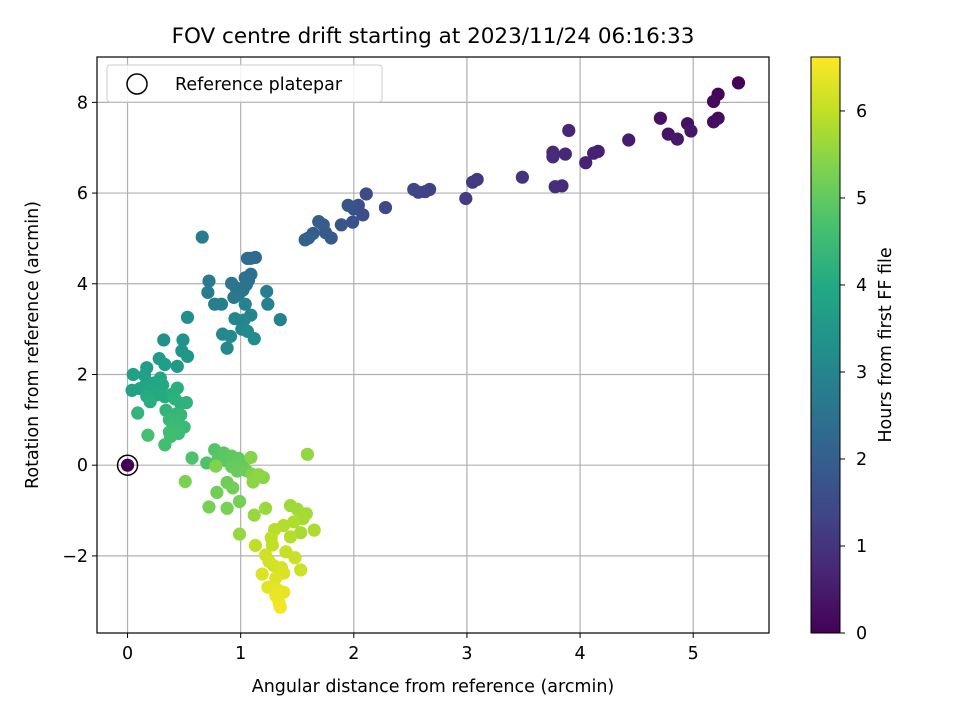  Describe the element at coordinates (33, 345) in the screenshot. I see `y-axis-label: Rotation from reference (arcmin)` at that location.